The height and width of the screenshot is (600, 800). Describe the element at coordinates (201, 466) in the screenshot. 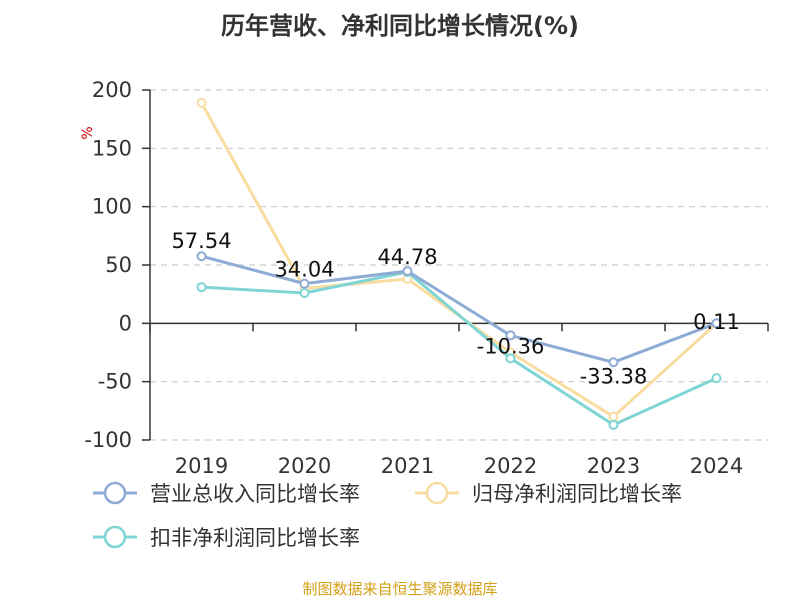

I see `x-tick-label: 2019` at that location.